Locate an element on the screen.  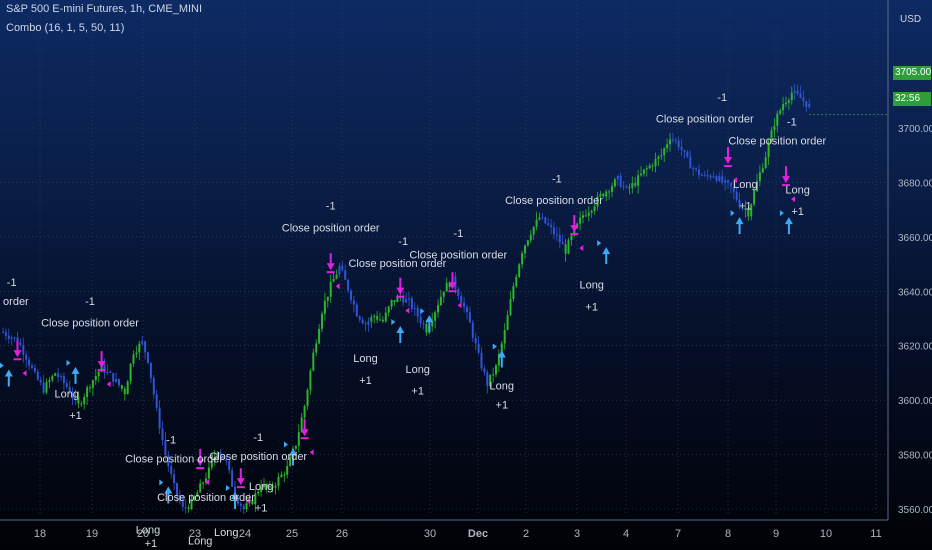
currency-label: USD is located at coordinates (911, 19).